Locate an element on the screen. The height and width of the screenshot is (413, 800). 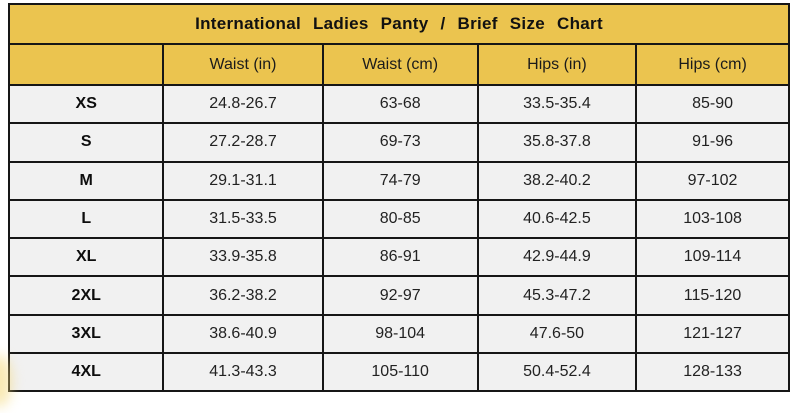
size-label: XS is located at coordinates (86, 104).